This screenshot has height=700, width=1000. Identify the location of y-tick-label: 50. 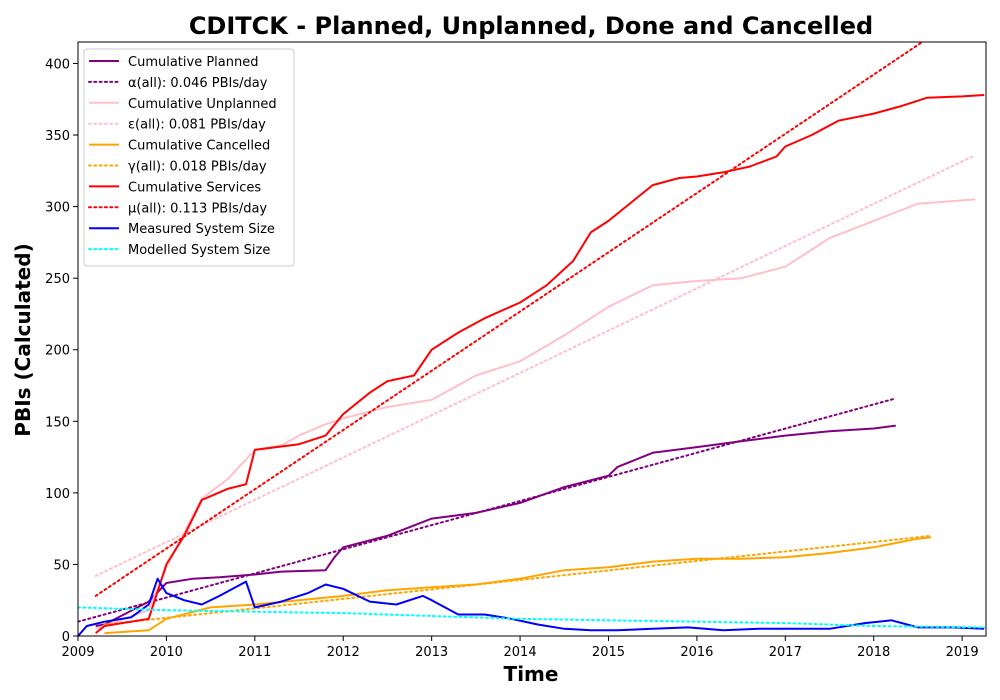
(61, 565).